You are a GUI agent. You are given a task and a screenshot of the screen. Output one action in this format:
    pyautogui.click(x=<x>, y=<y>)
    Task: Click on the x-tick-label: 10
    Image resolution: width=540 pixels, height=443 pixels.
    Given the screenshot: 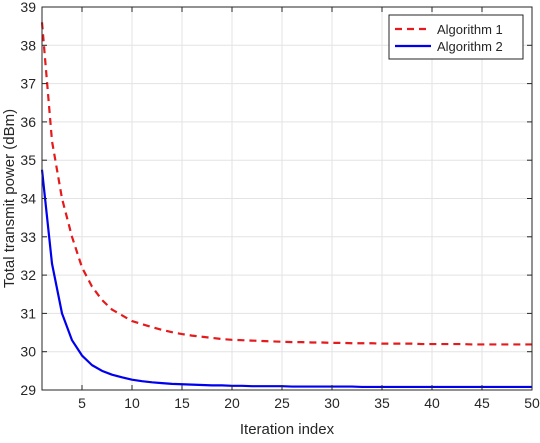 What is the action you would take?
    pyautogui.click(x=132, y=403)
    